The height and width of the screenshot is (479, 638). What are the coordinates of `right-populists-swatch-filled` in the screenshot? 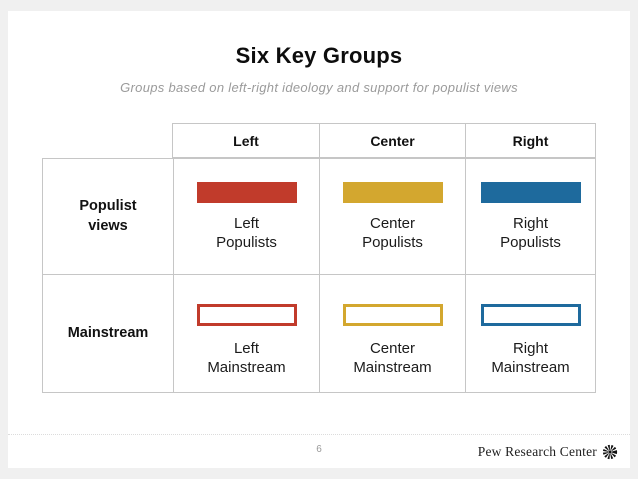 It's located at (530, 192).